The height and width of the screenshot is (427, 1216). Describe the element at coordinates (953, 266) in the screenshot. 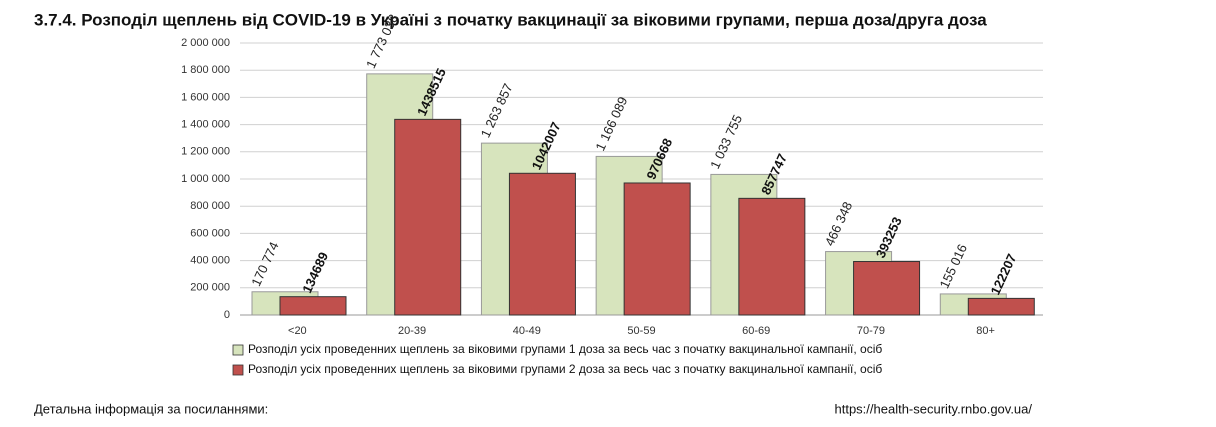

I see `value-label: 155 016` at that location.